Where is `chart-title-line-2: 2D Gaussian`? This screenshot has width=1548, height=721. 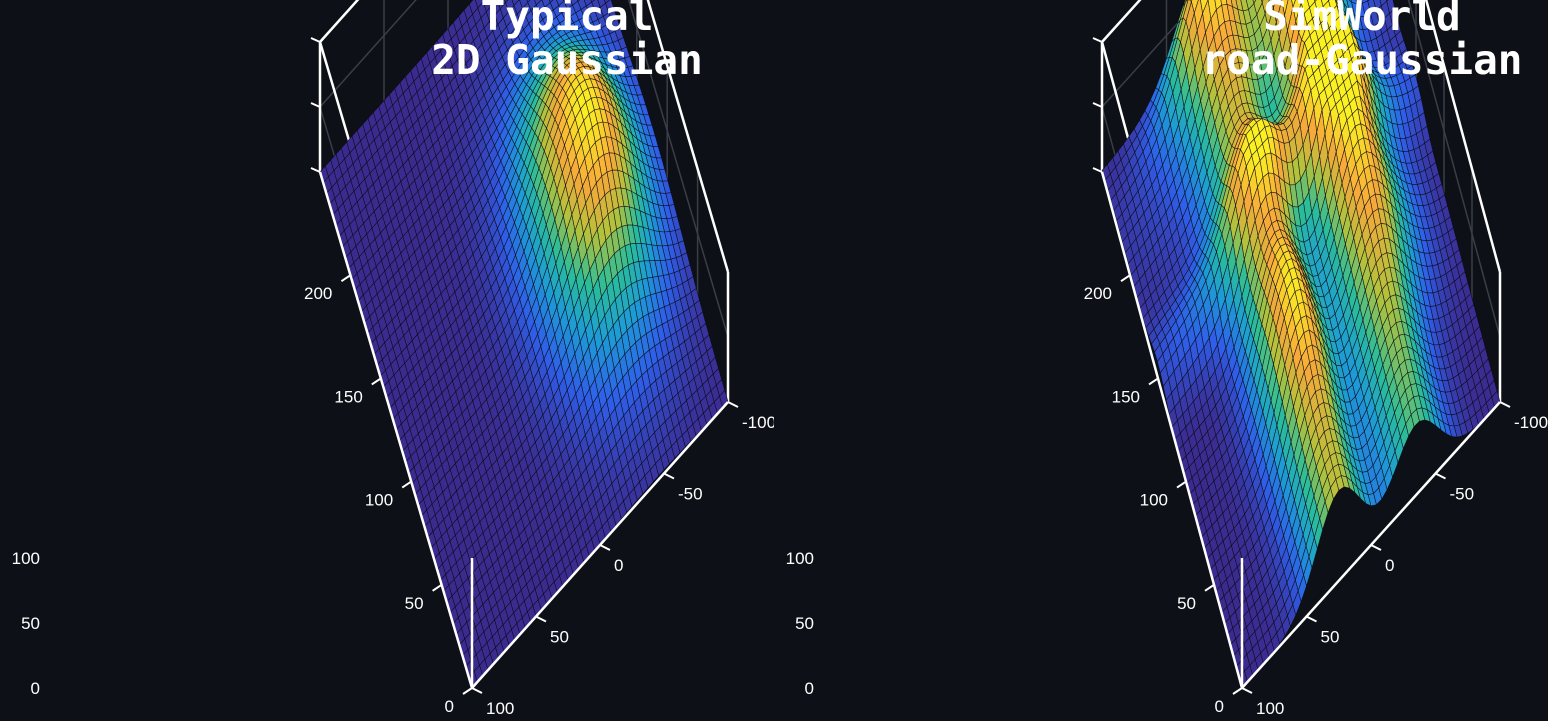 chart-title-line-2: 2D Gaussian is located at coordinates (567, 60).